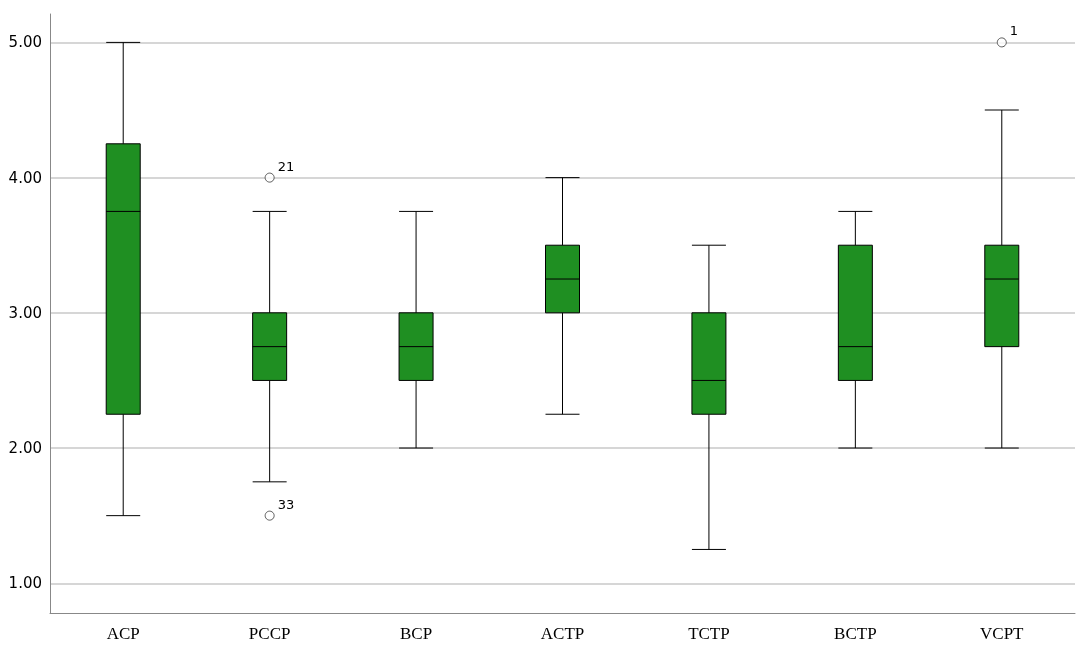 The height and width of the screenshot is (648, 1079). Describe the element at coordinates (1002, 633) in the screenshot. I see `x-tick-label: VCPT` at that location.